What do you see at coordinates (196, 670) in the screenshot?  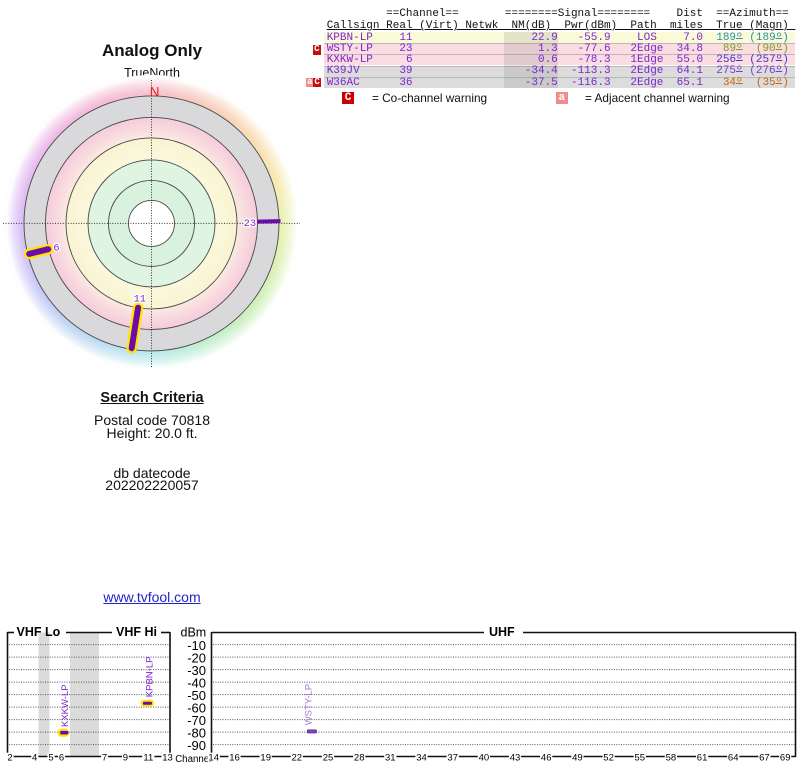 I see `svg-text: -30` at bounding box center [196, 670].